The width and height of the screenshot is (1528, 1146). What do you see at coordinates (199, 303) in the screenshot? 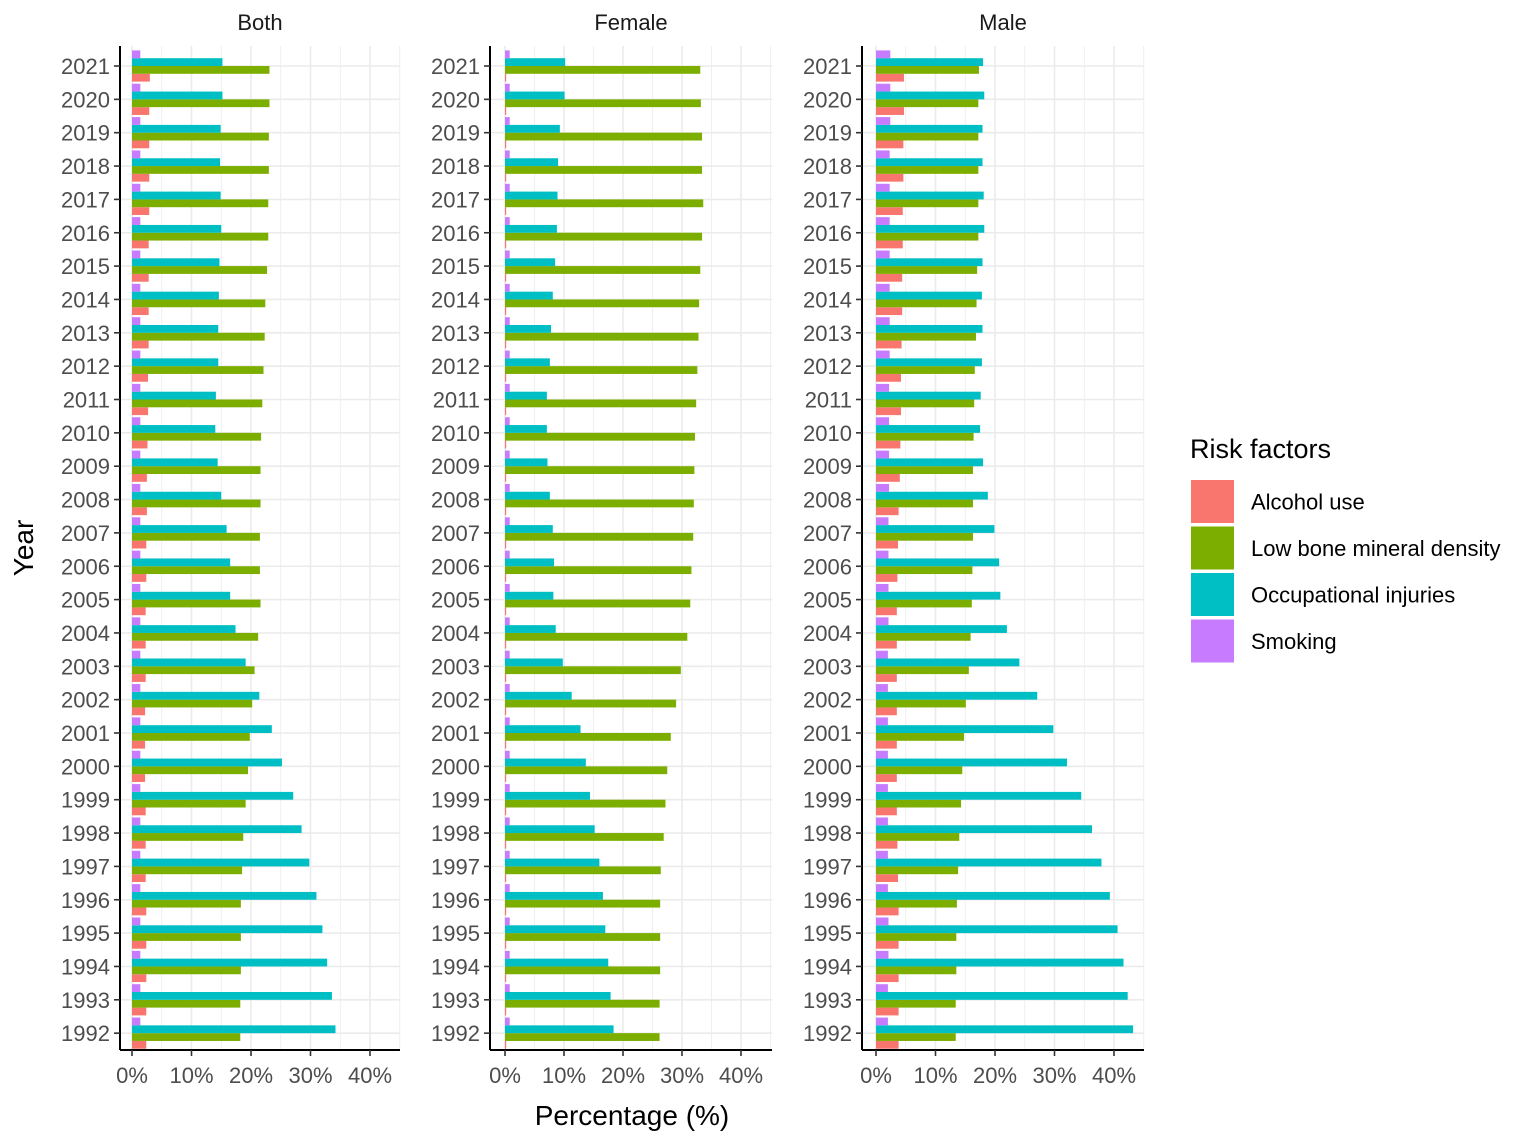
I see `bar-both-low-bone-mineral-density-2014` at bounding box center [199, 303].